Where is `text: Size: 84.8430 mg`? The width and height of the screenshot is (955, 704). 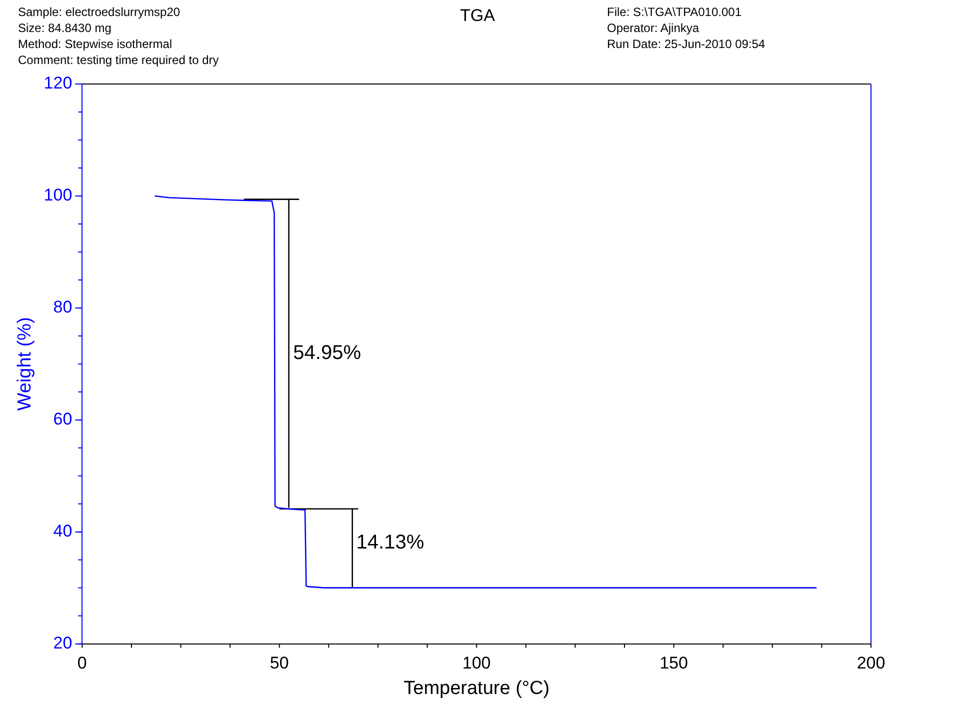
text: Size: 84.8430 mg is located at coordinates (65, 28).